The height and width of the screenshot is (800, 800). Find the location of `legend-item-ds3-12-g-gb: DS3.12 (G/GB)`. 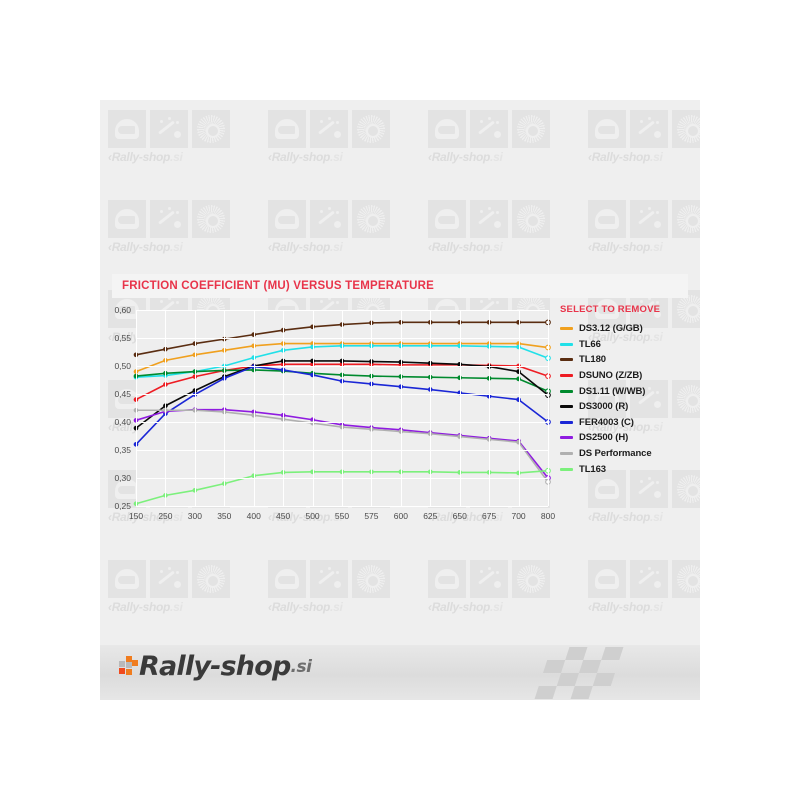

legend-item-ds3-12-g-gb: DS3.12 (G/GB) is located at coordinates (625, 329).